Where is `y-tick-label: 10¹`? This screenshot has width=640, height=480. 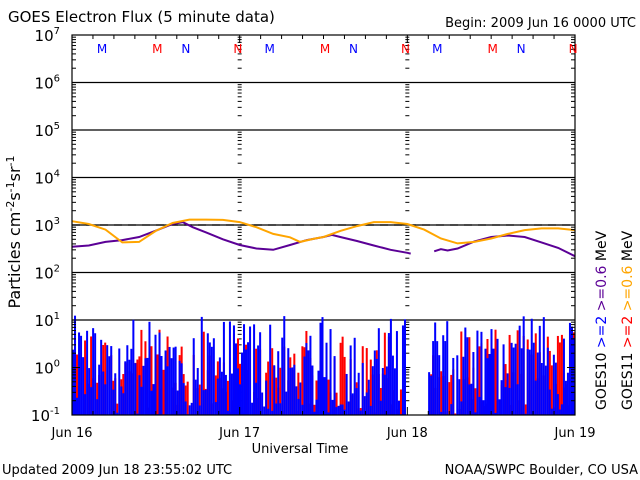
y-tick-label: 10¹ is located at coordinates (47, 320).